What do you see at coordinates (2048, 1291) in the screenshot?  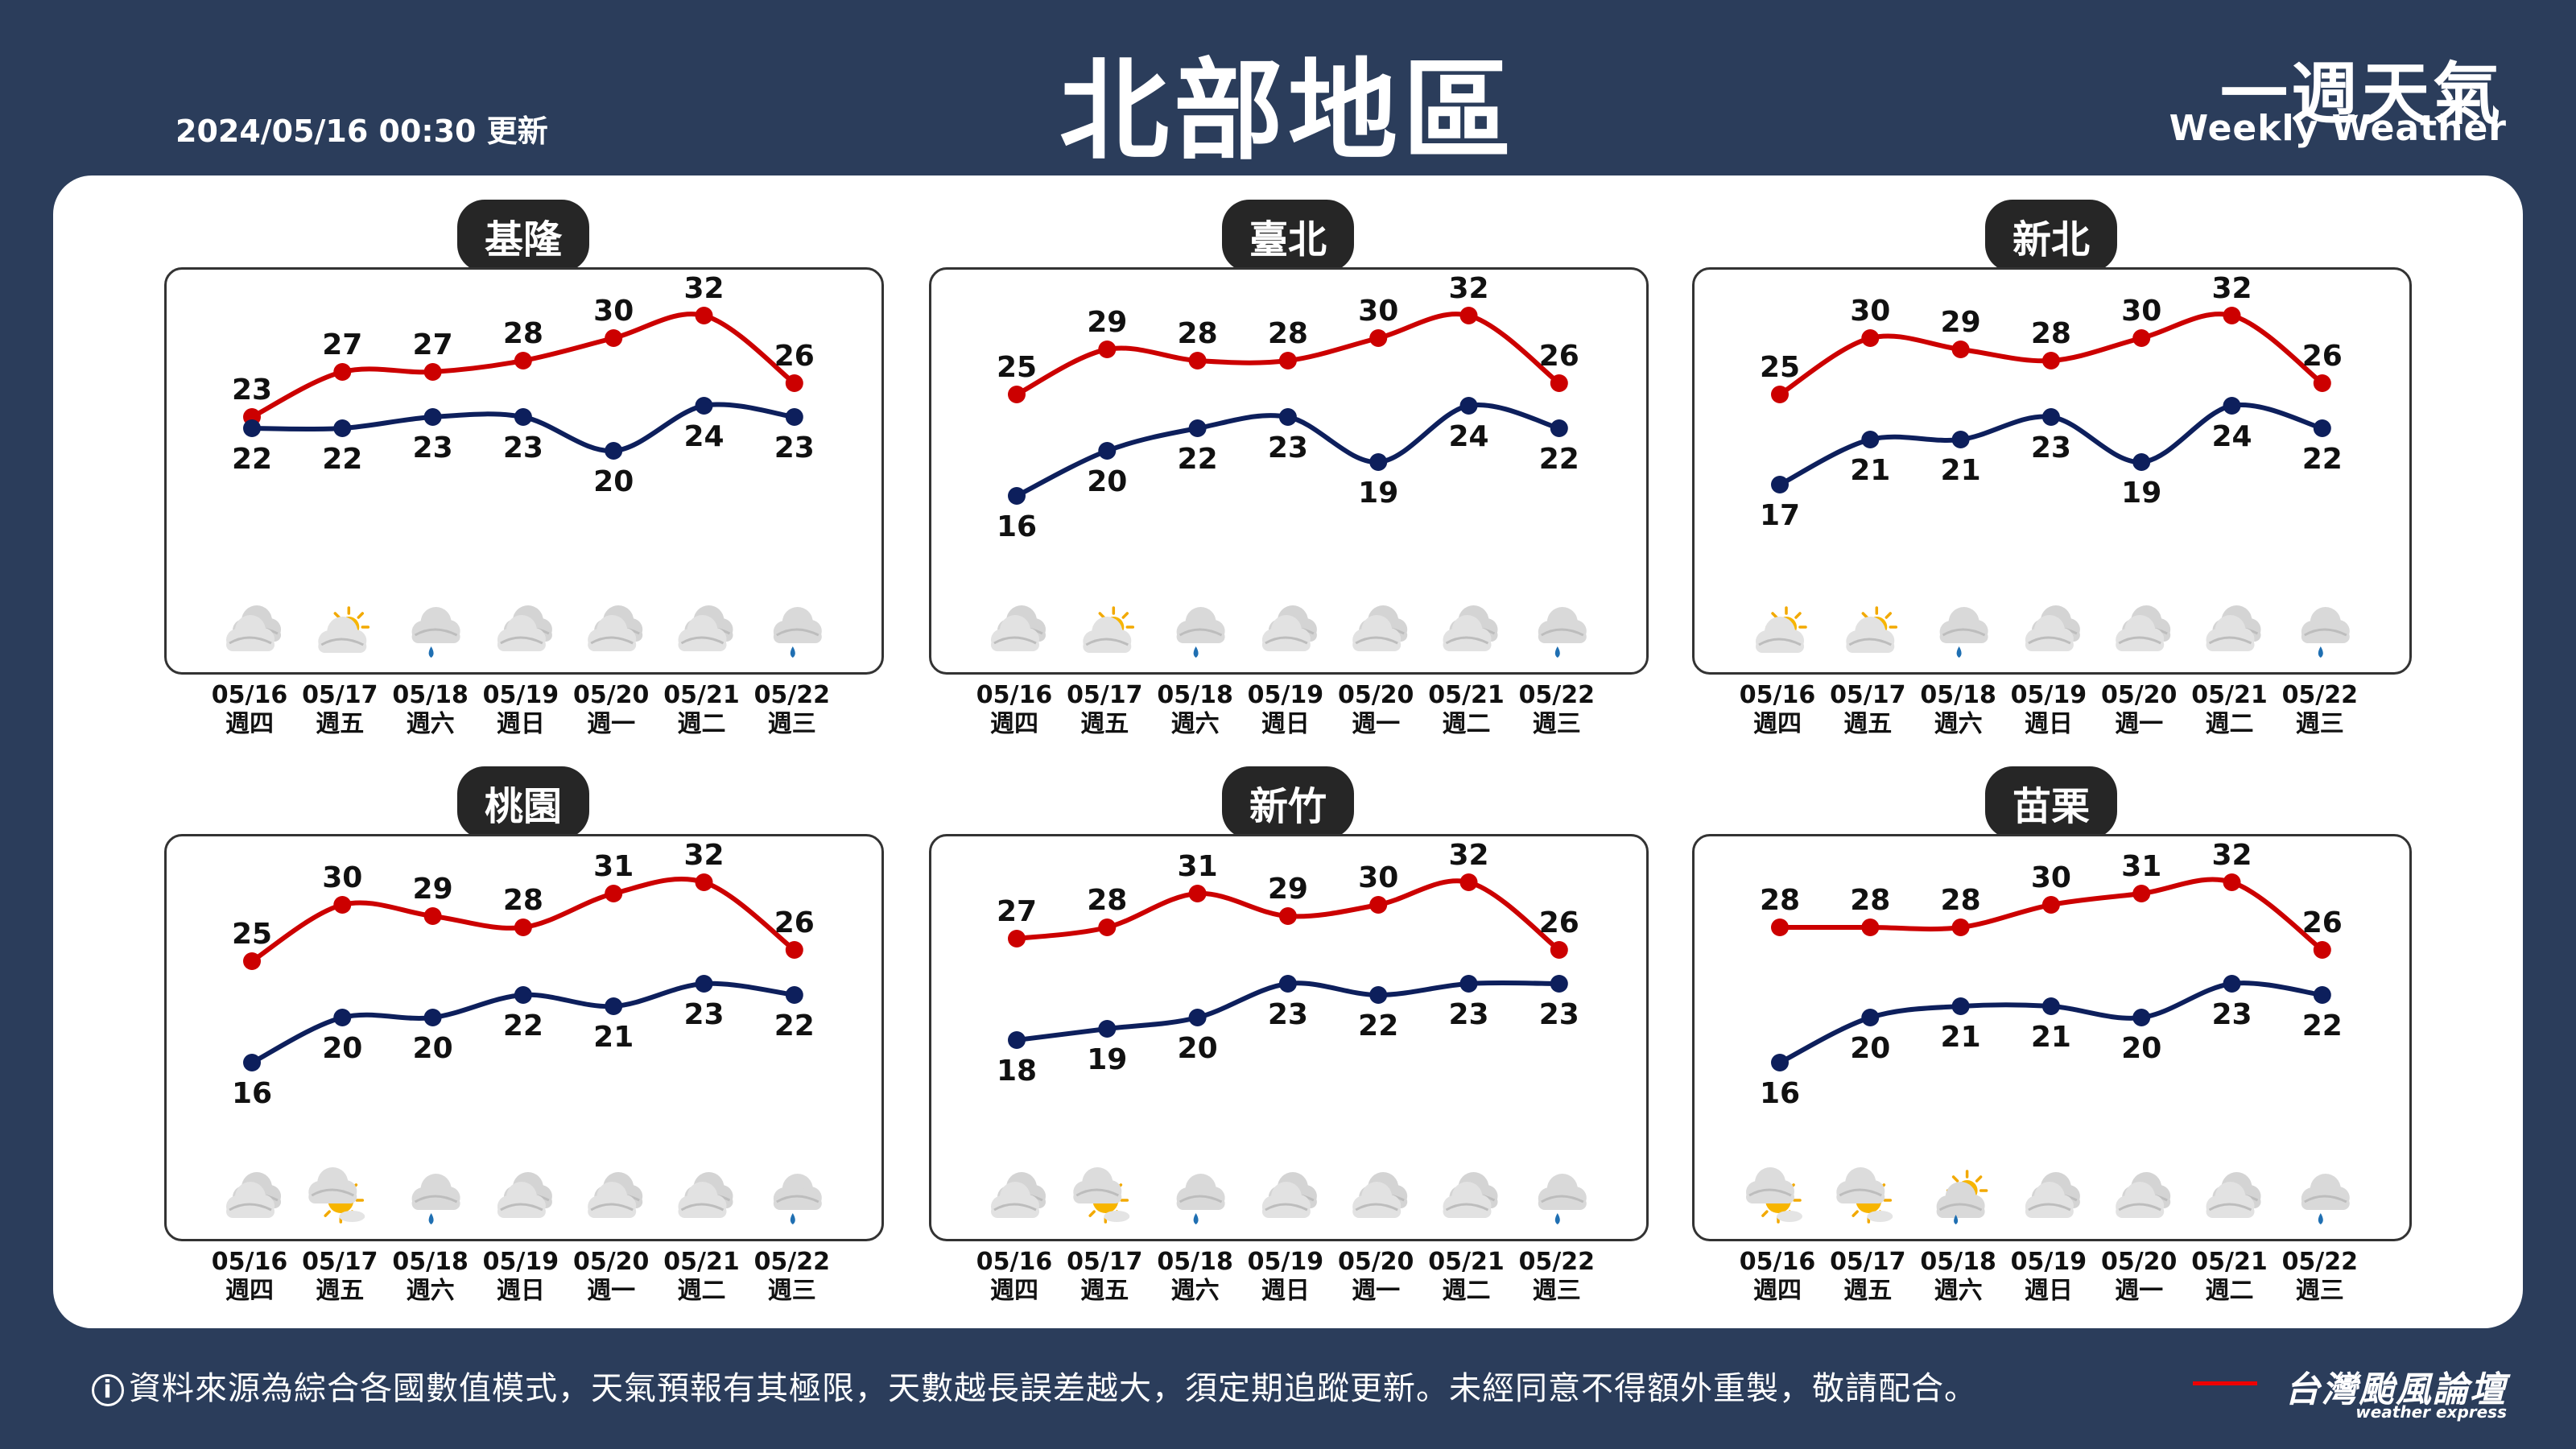 I see `weekday-text: 週日` at bounding box center [2048, 1291].